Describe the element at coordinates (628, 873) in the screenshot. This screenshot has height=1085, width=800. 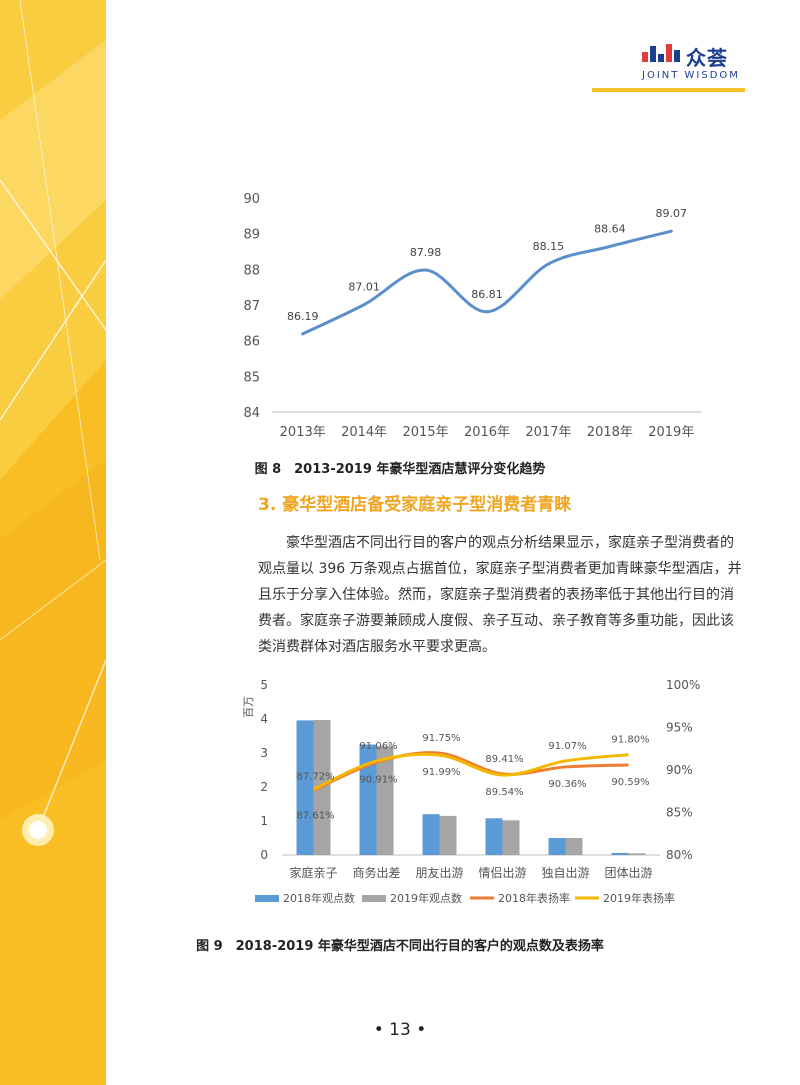
I see `x-tick-label: 团体出游` at that location.